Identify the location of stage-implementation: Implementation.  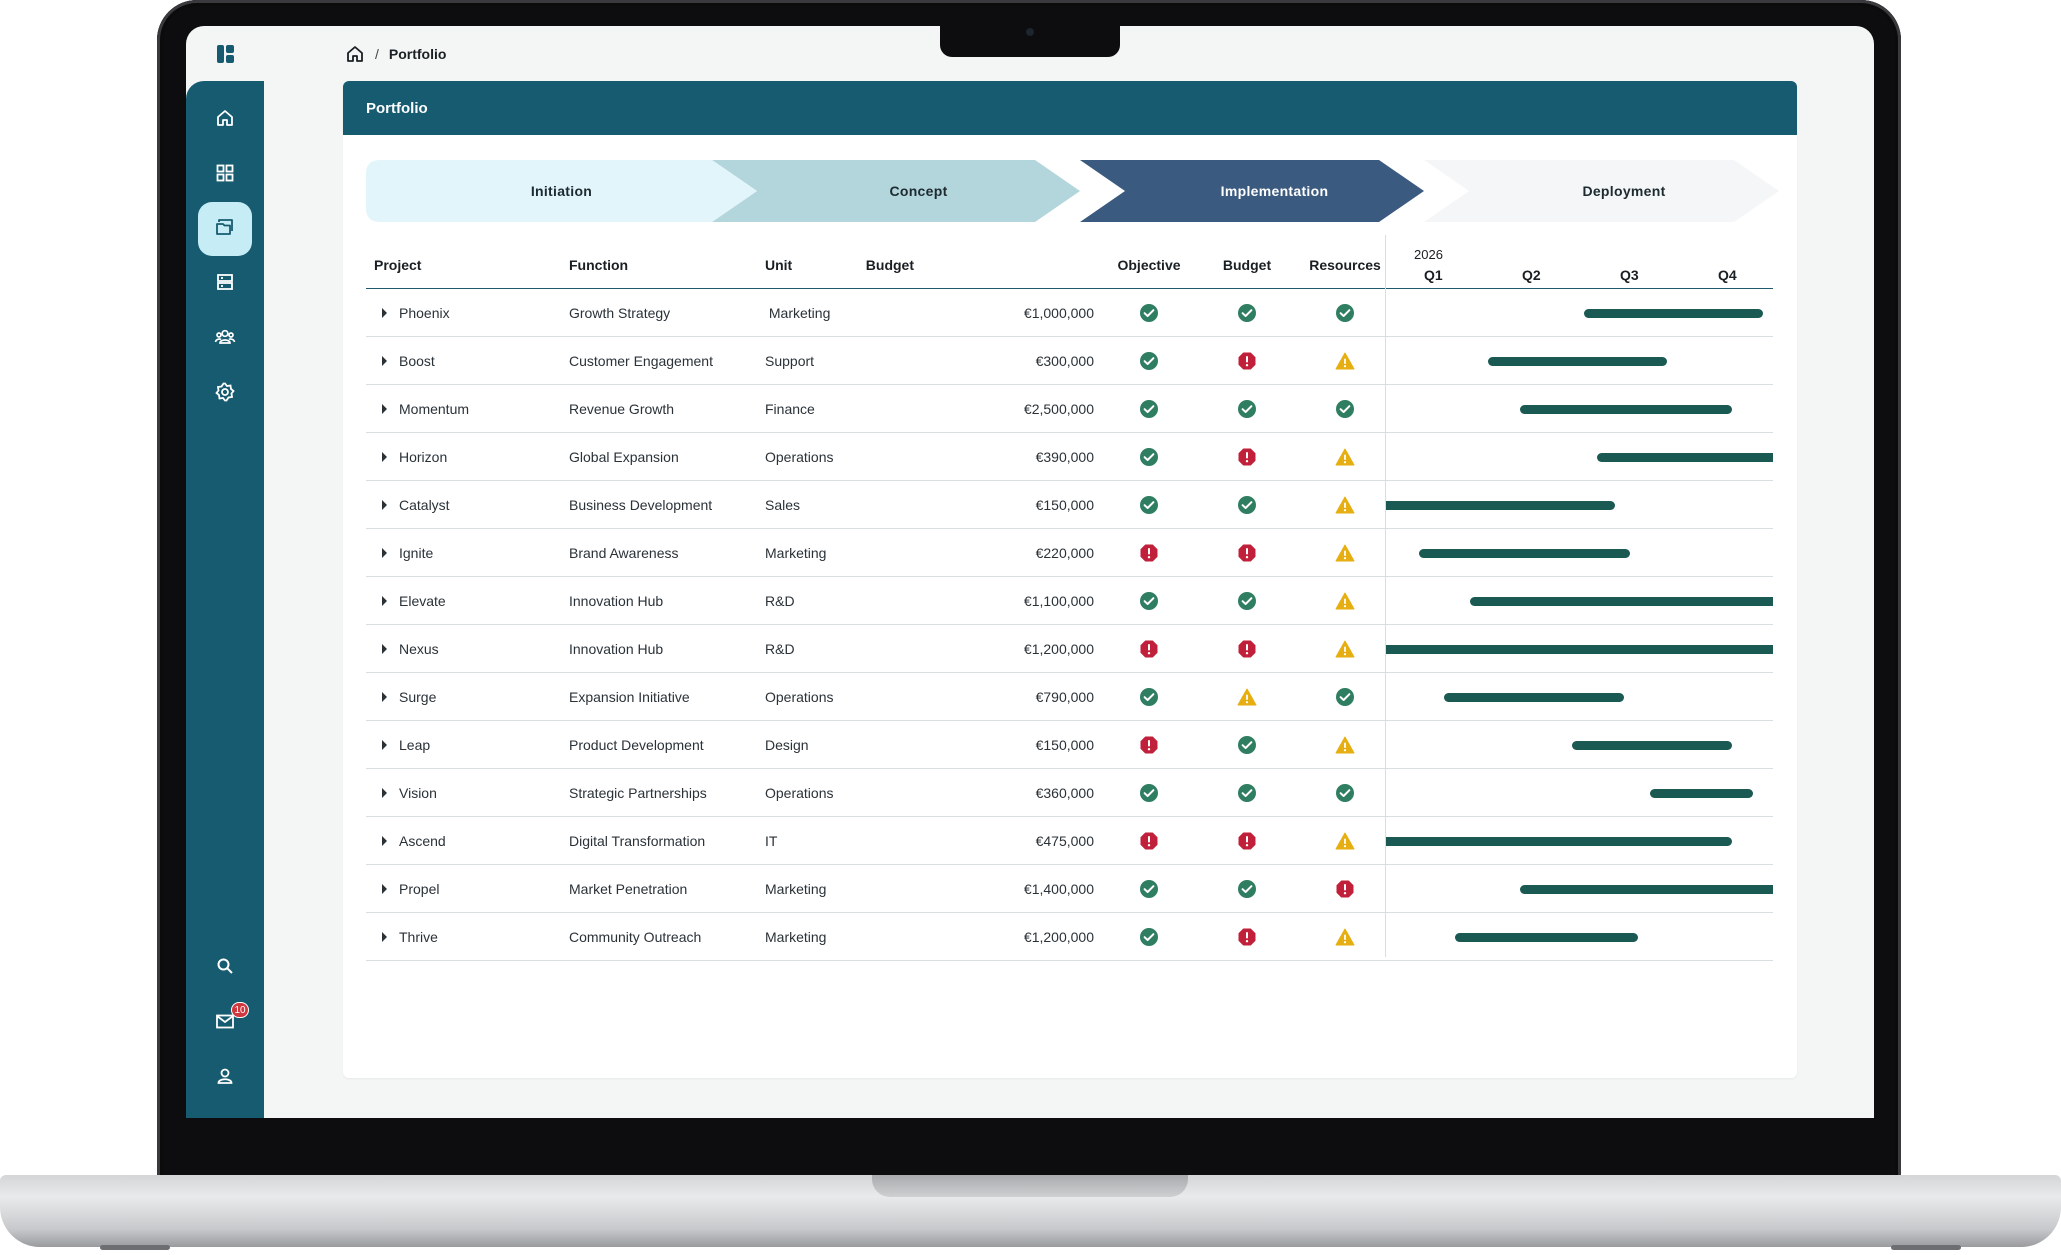
(1274, 191).